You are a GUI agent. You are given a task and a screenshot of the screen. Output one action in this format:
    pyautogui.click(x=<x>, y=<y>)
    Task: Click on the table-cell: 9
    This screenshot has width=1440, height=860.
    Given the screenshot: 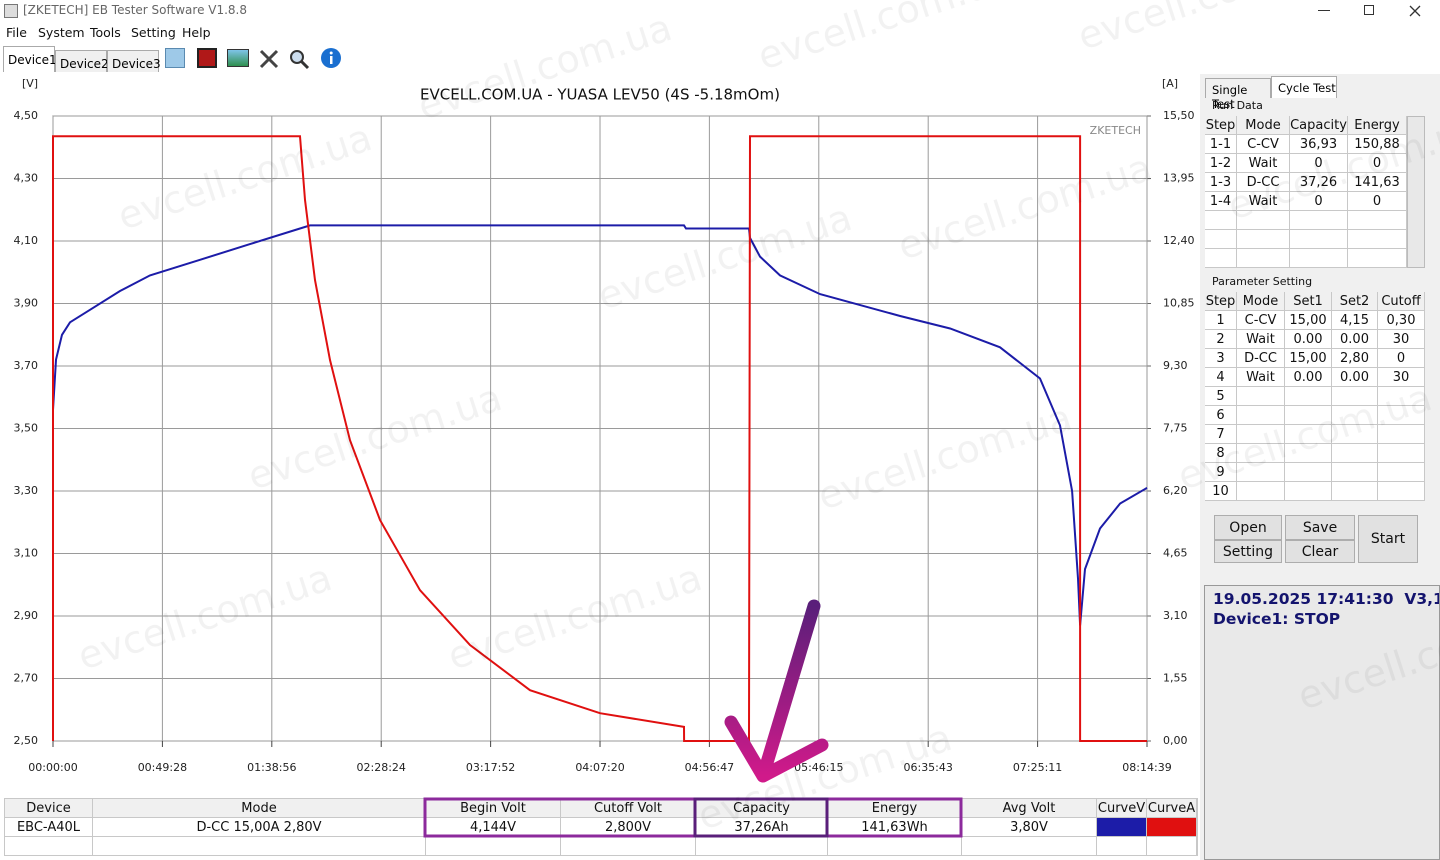 What is the action you would take?
    pyautogui.click(x=1221, y=472)
    